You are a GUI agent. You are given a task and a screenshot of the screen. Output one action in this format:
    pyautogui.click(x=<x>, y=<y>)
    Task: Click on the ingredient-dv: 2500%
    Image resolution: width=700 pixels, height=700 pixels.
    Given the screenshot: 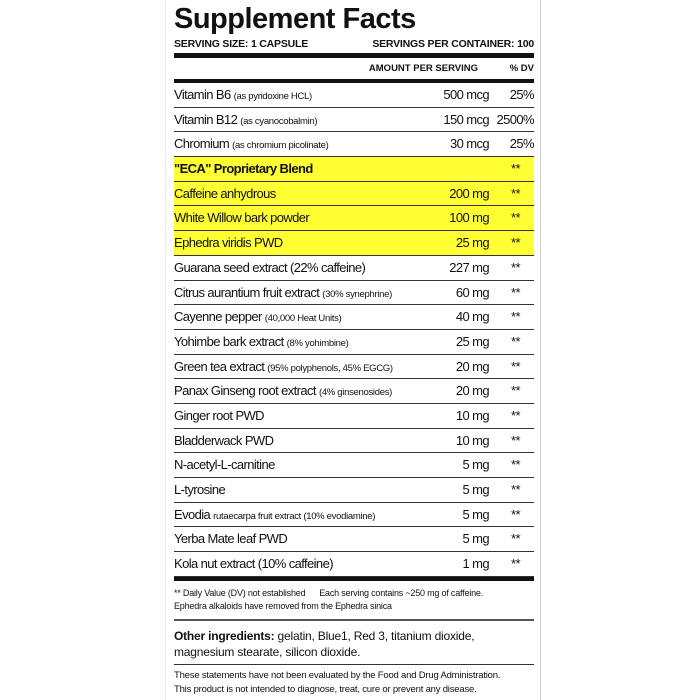 What is the action you would take?
    pyautogui.click(x=515, y=119)
    